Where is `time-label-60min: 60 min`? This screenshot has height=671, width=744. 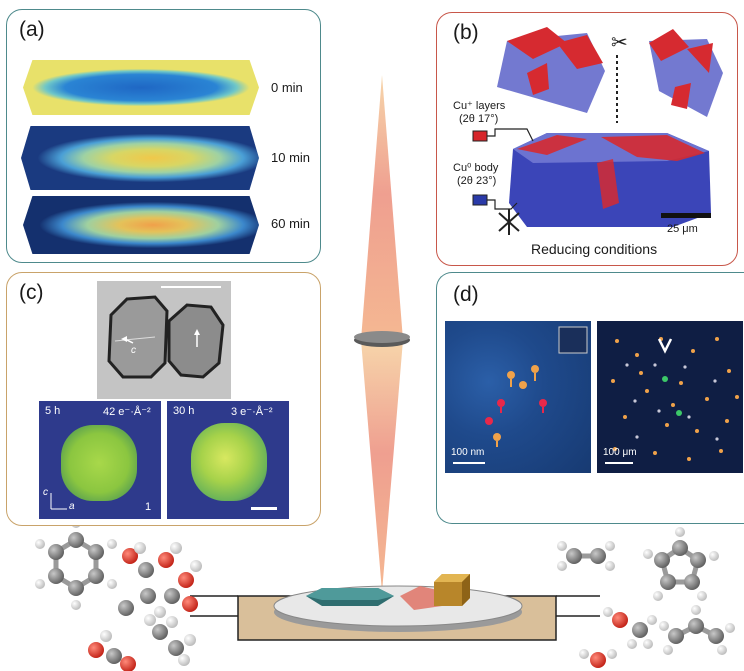
time-label-60min: 60 min is located at coordinates (291, 223).